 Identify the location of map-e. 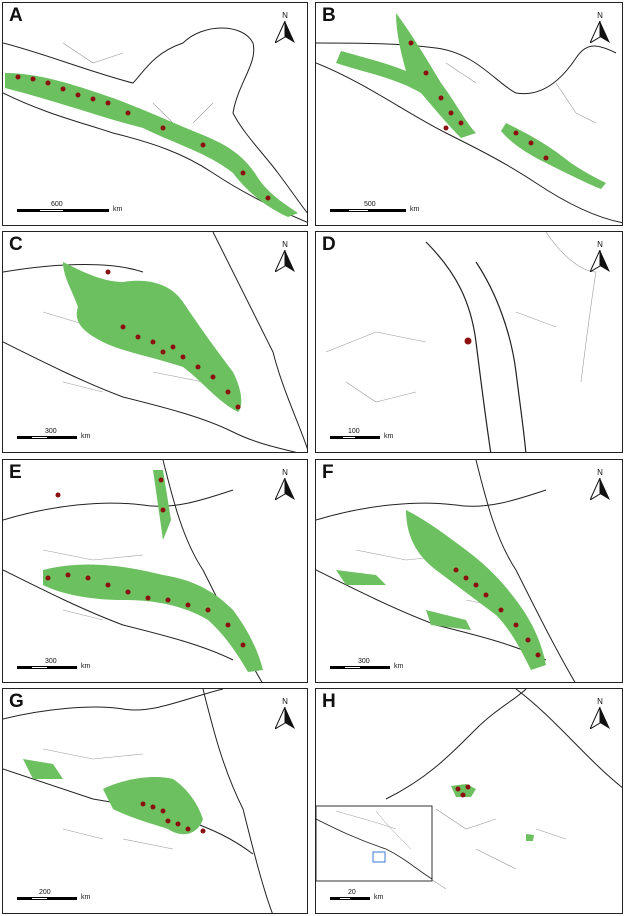
(133, 571).